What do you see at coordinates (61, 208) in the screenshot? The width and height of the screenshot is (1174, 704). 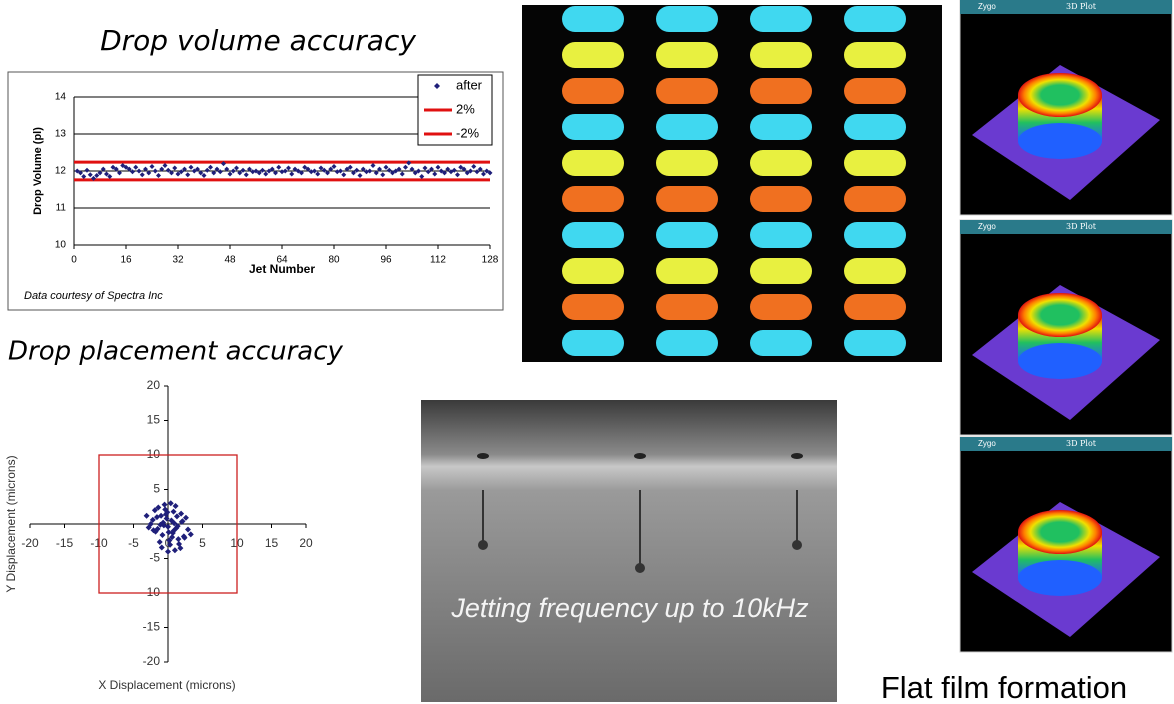 I see `y-tick-label: 11` at bounding box center [61, 208].